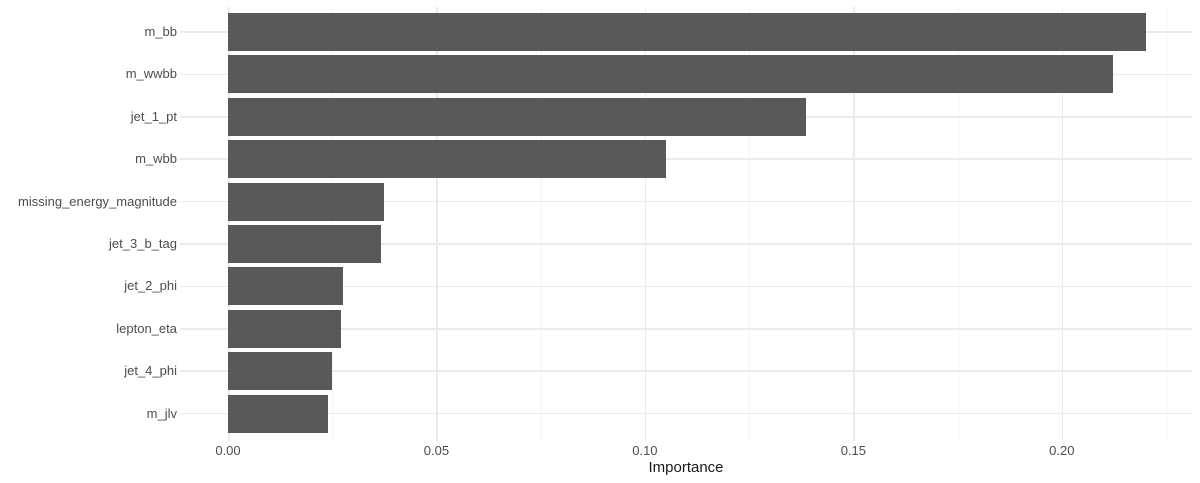 The height and width of the screenshot is (483, 1200). What do you see at coordinates (150, 286) in the screenshot?
I see `y-axis-label: jet_2_phi` at bounding box center [150, 286].